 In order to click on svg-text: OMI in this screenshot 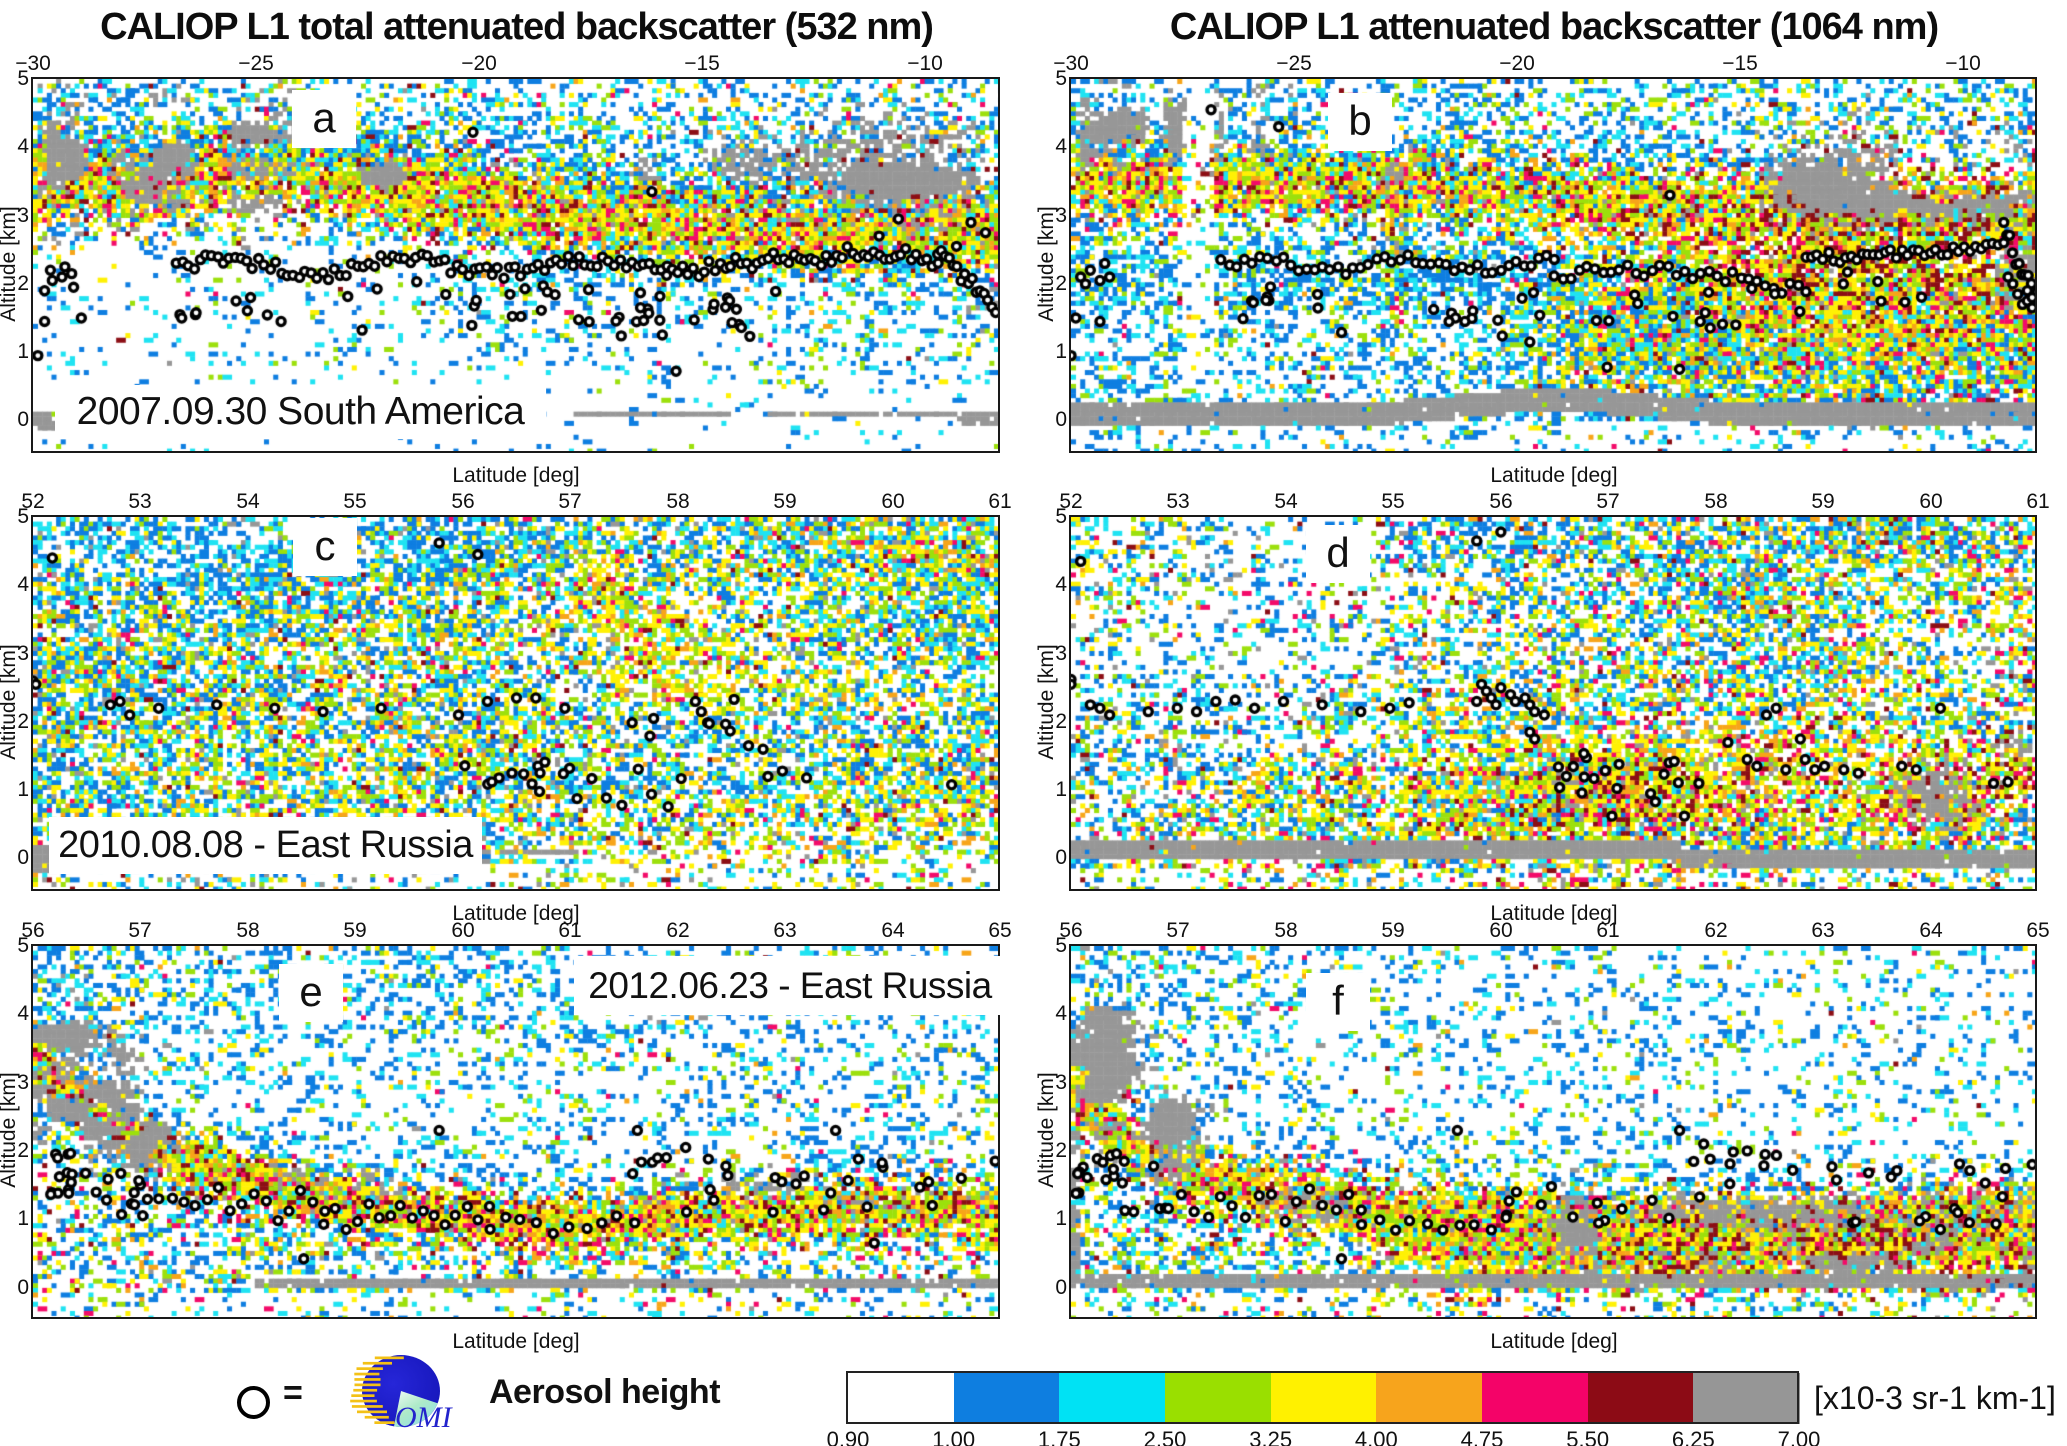, I will do `click(424, 1416)`.